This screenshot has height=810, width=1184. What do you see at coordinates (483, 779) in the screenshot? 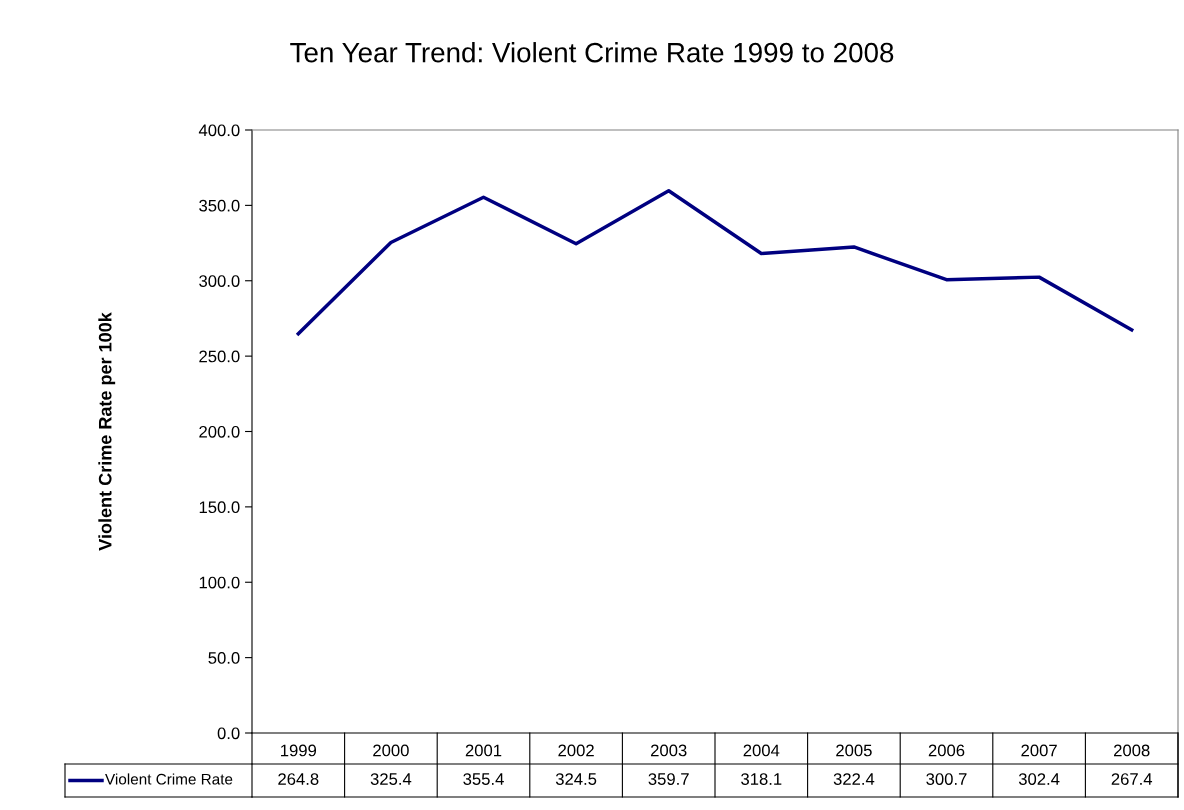
I see `data-label: 355.4` at bounding box center [483, 779].